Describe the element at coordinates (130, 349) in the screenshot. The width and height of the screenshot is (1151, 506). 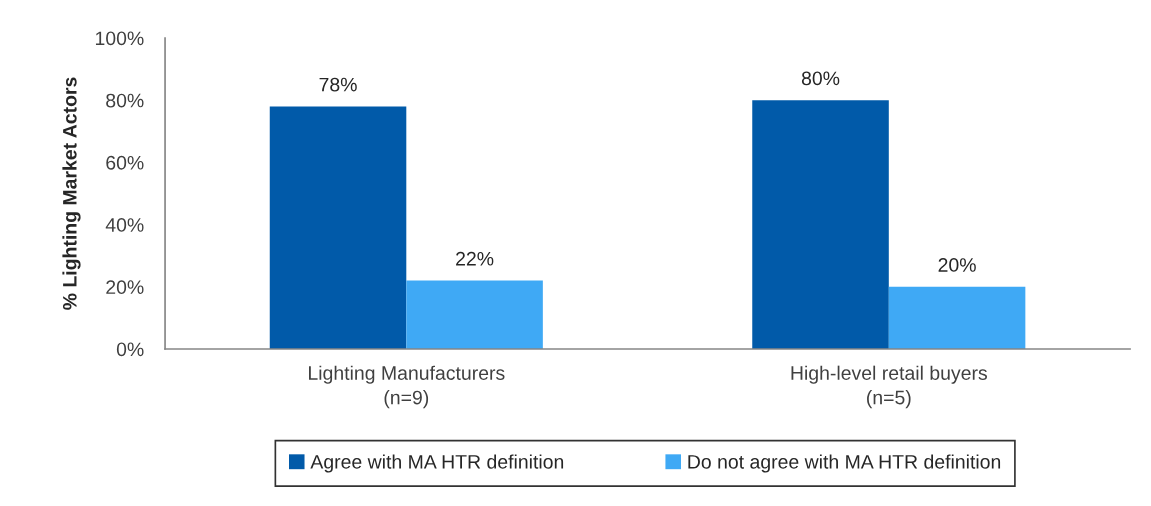
I see `y-tick-label: 0%` at that location.